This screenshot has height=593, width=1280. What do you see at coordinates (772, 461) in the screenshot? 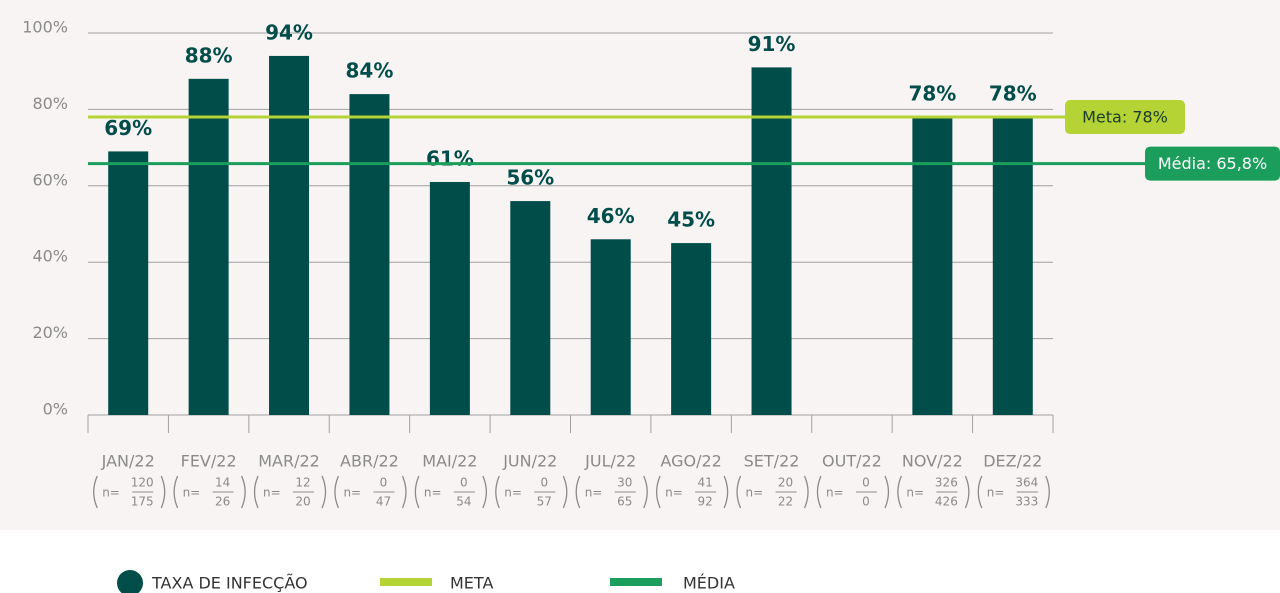
I see `x-tick-label: SET/22` at bounding box center [772, 461].